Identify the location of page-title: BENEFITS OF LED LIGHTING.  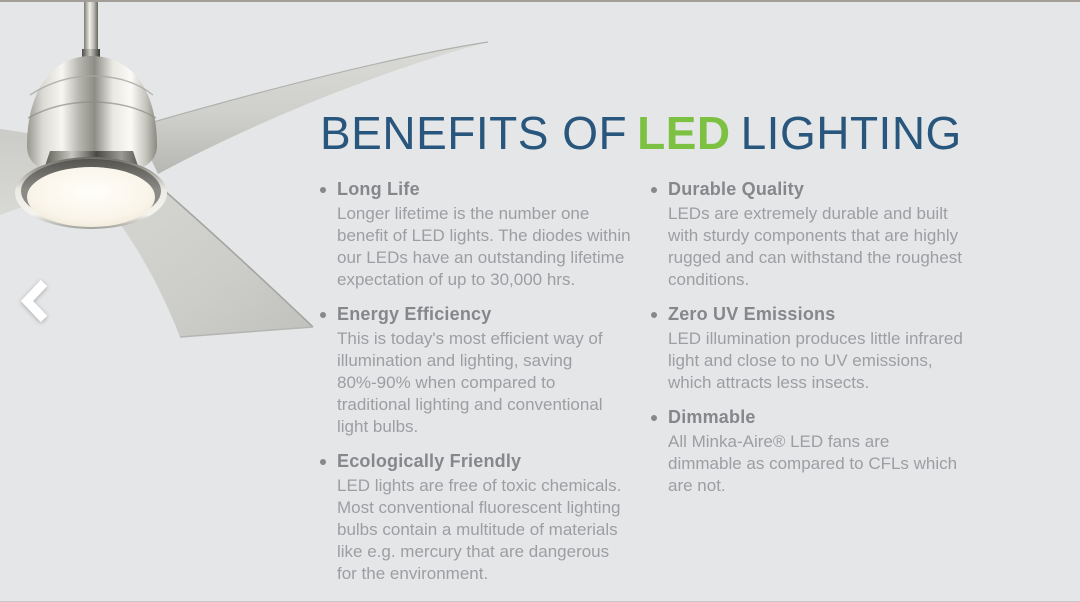
(670, 133).